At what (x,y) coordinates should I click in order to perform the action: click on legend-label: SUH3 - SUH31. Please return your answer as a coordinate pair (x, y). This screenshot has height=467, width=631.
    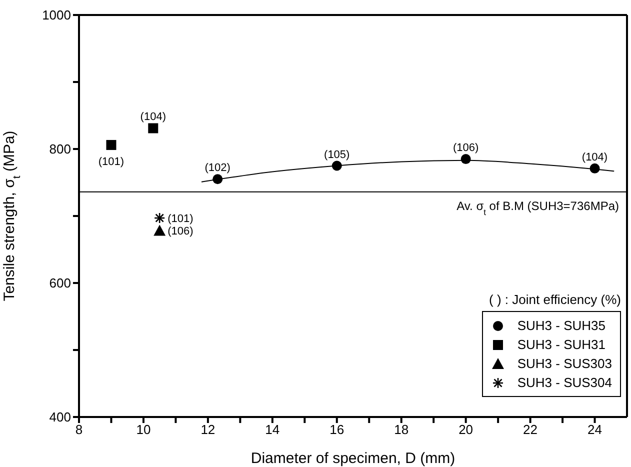
    Looking at the image, I should click on (561, 344).